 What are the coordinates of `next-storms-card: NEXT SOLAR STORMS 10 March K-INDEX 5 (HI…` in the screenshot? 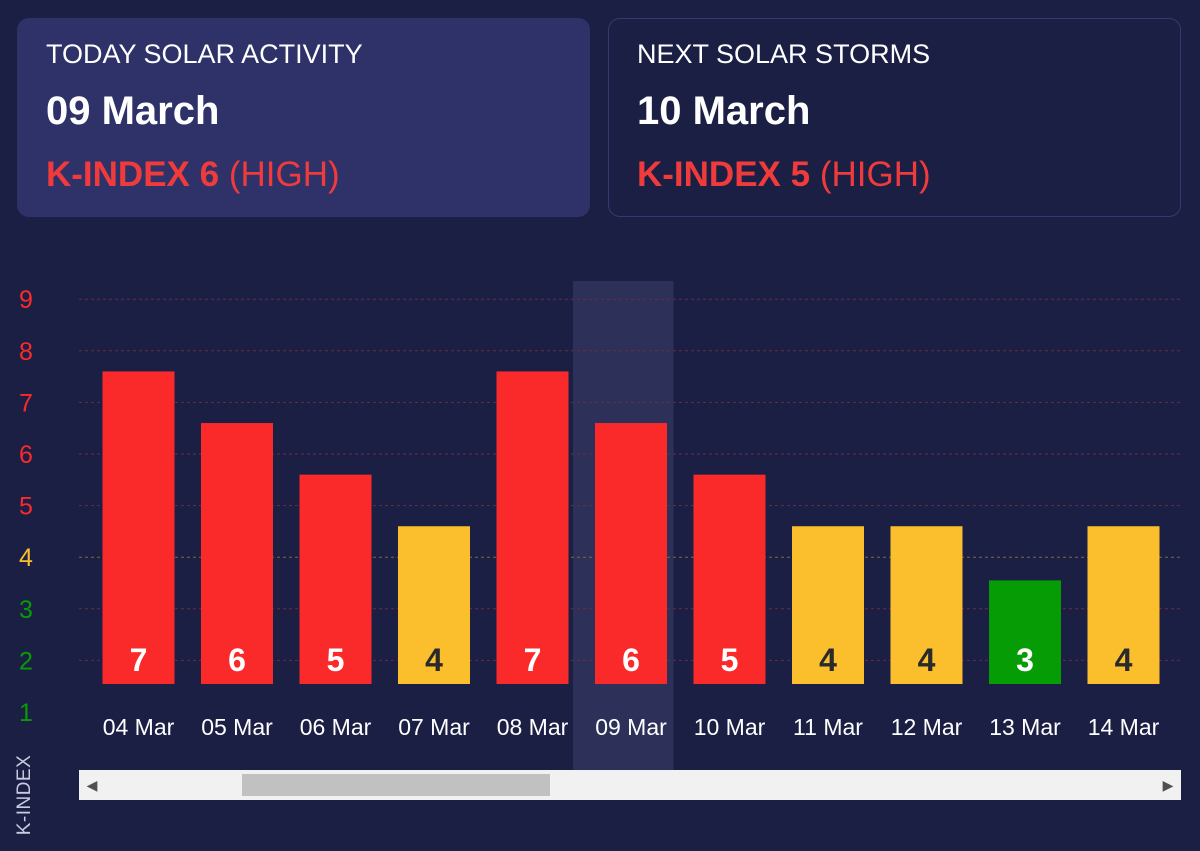 It's located at (894, 117).